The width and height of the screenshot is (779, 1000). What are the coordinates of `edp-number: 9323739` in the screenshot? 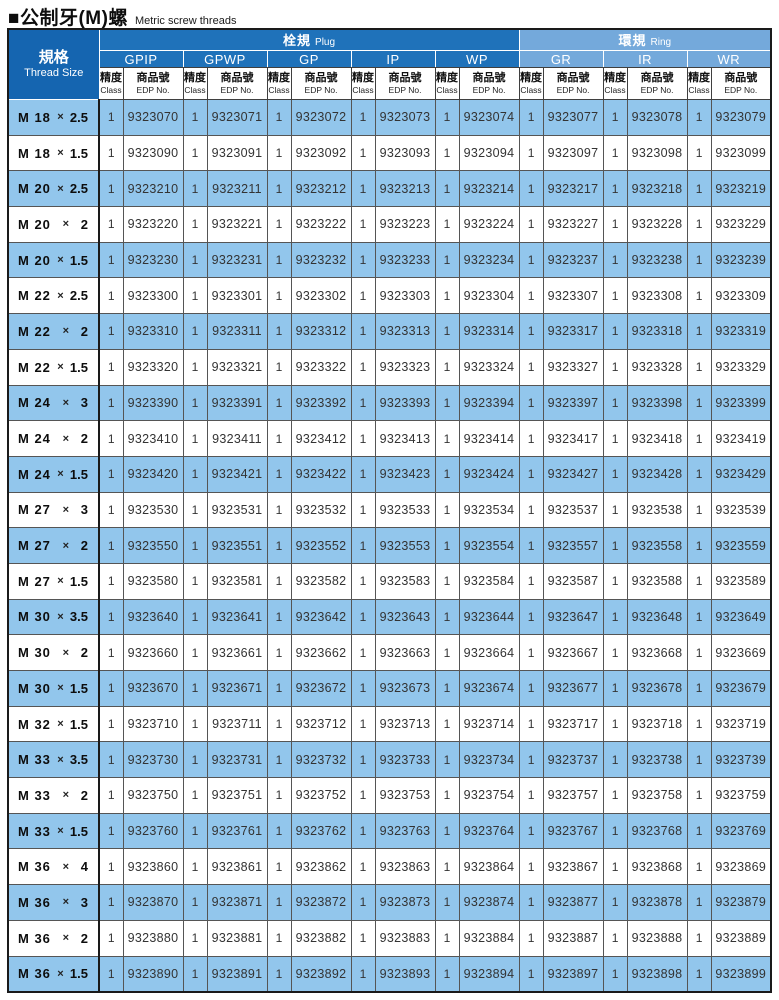 It's located at (741, 760).